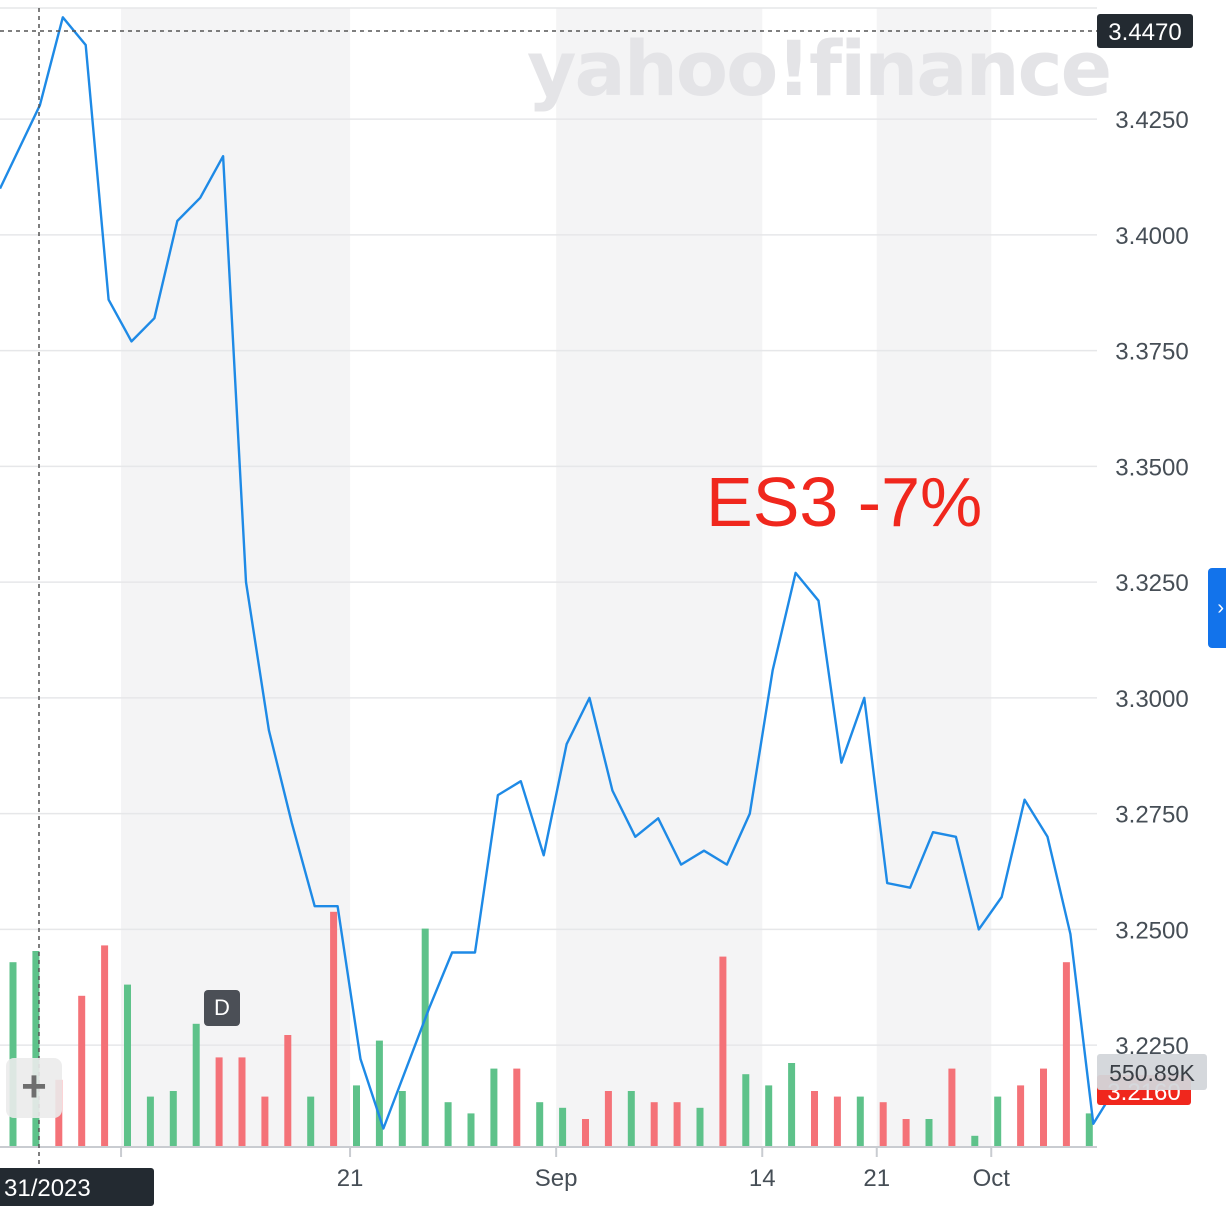  Describe the element at coordinates (992, 1178) in the screenshot. I see `x-tick-label: Oct` at that location.